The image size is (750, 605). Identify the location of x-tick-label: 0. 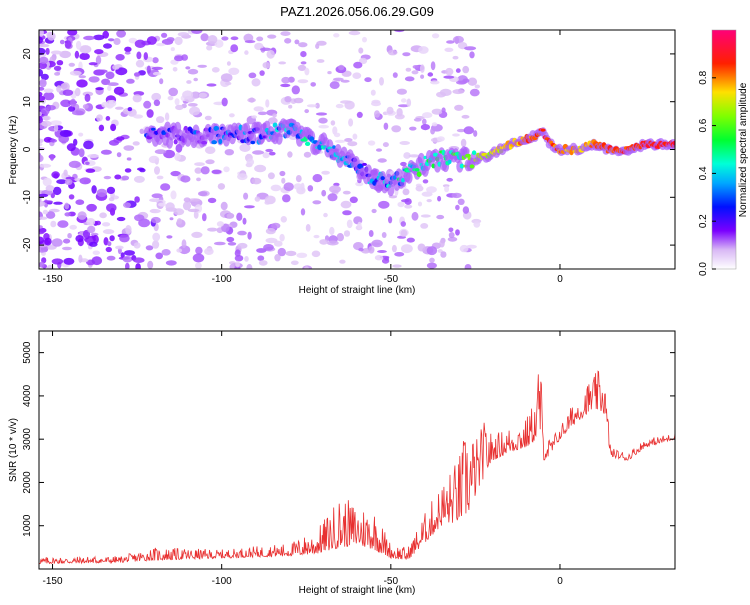
(560, 581).